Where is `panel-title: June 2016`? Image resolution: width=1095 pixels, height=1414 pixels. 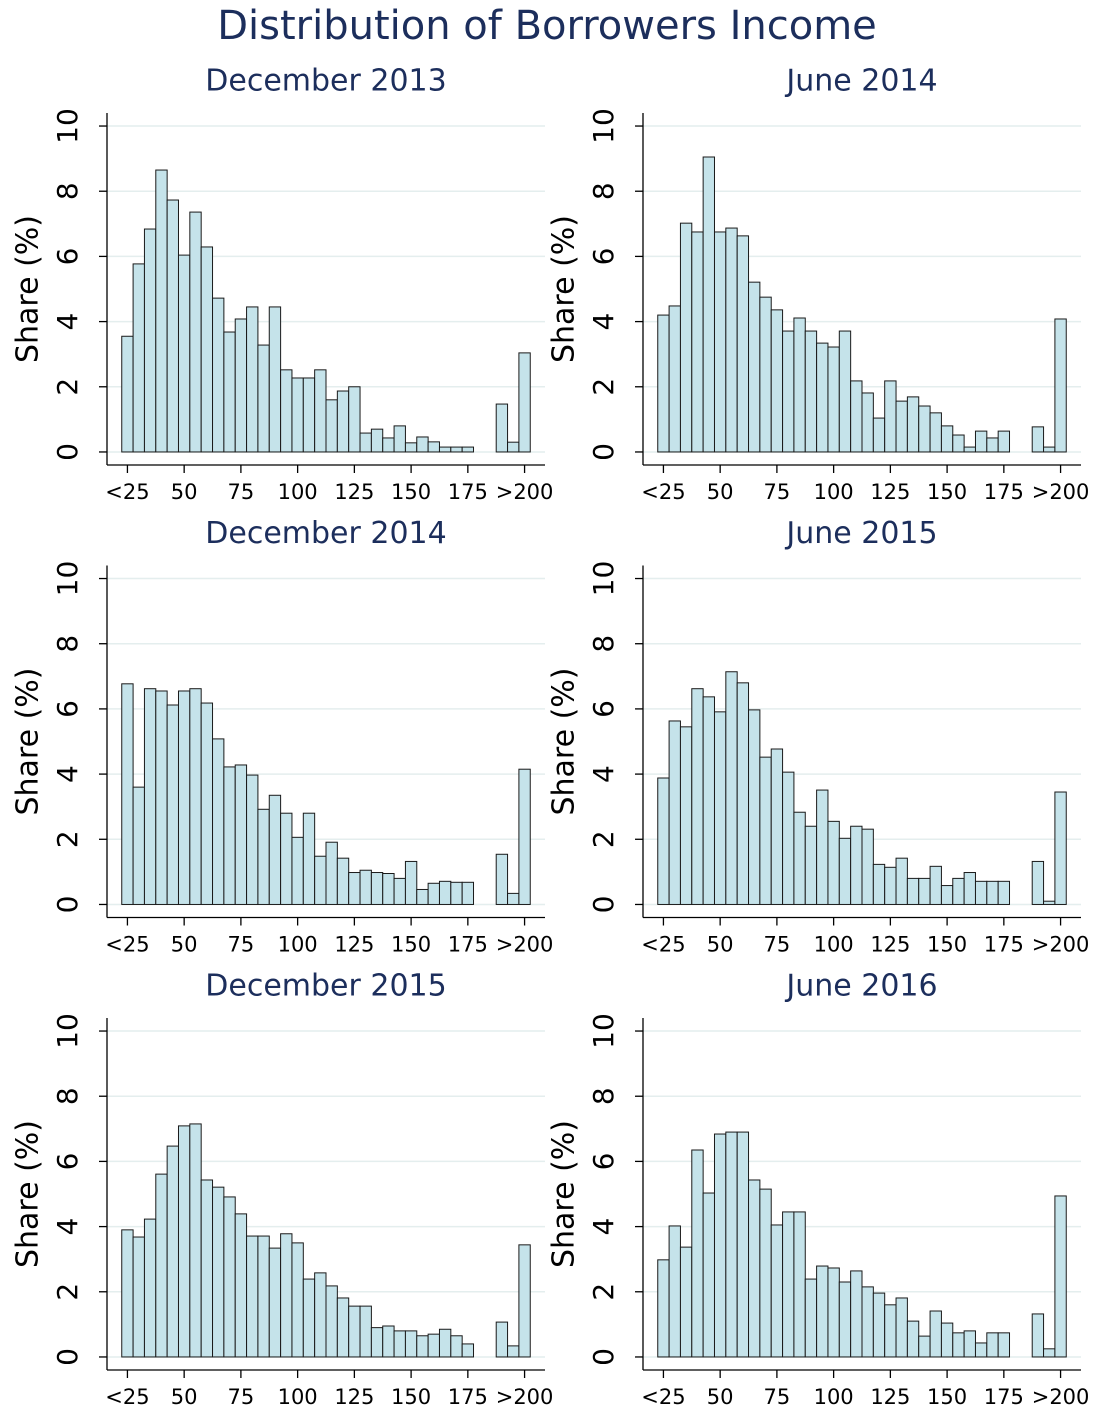 panel-title: June 2016 is located at coordinates (860, 986).